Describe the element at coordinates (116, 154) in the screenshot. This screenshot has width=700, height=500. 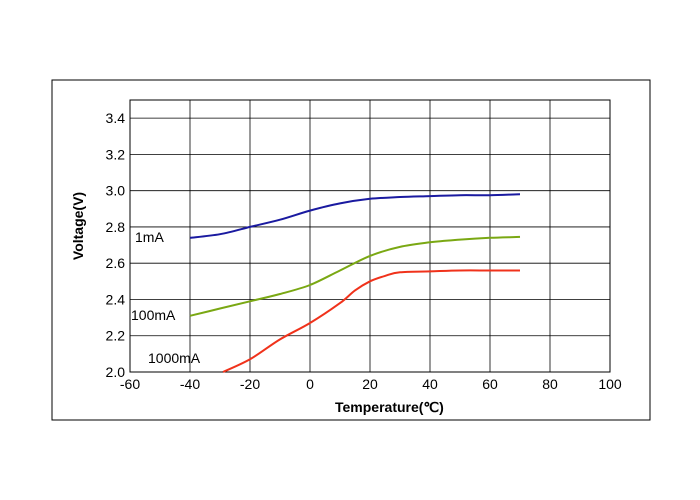
I see `y-tick-label: 3.2` at that location.